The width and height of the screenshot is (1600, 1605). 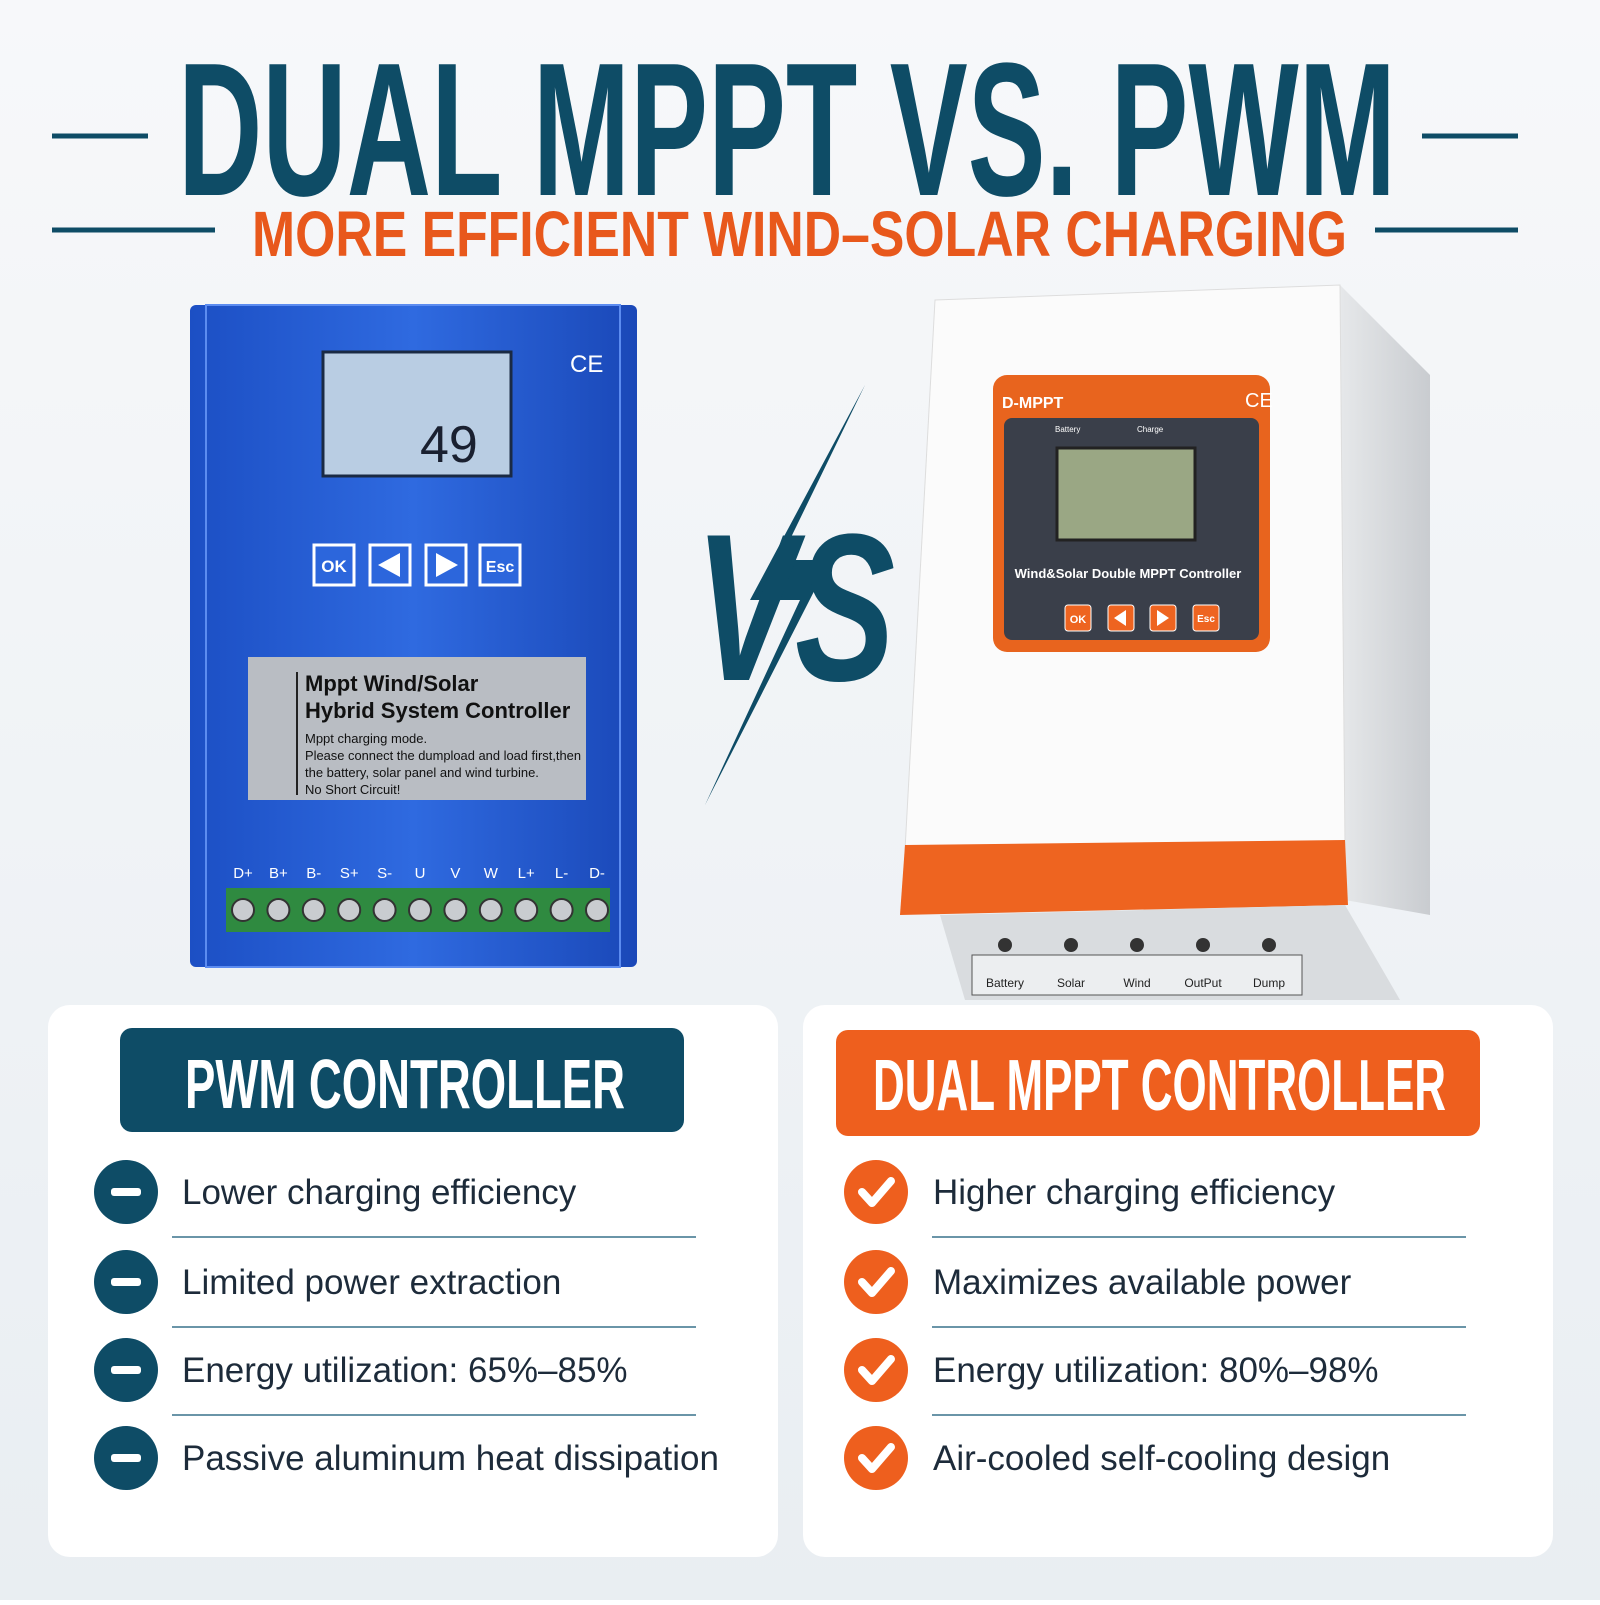 What do you see at coordinates (1137, 975) in the screenshot?
I see `terminal-strip` at bounding box center [1137, 975].